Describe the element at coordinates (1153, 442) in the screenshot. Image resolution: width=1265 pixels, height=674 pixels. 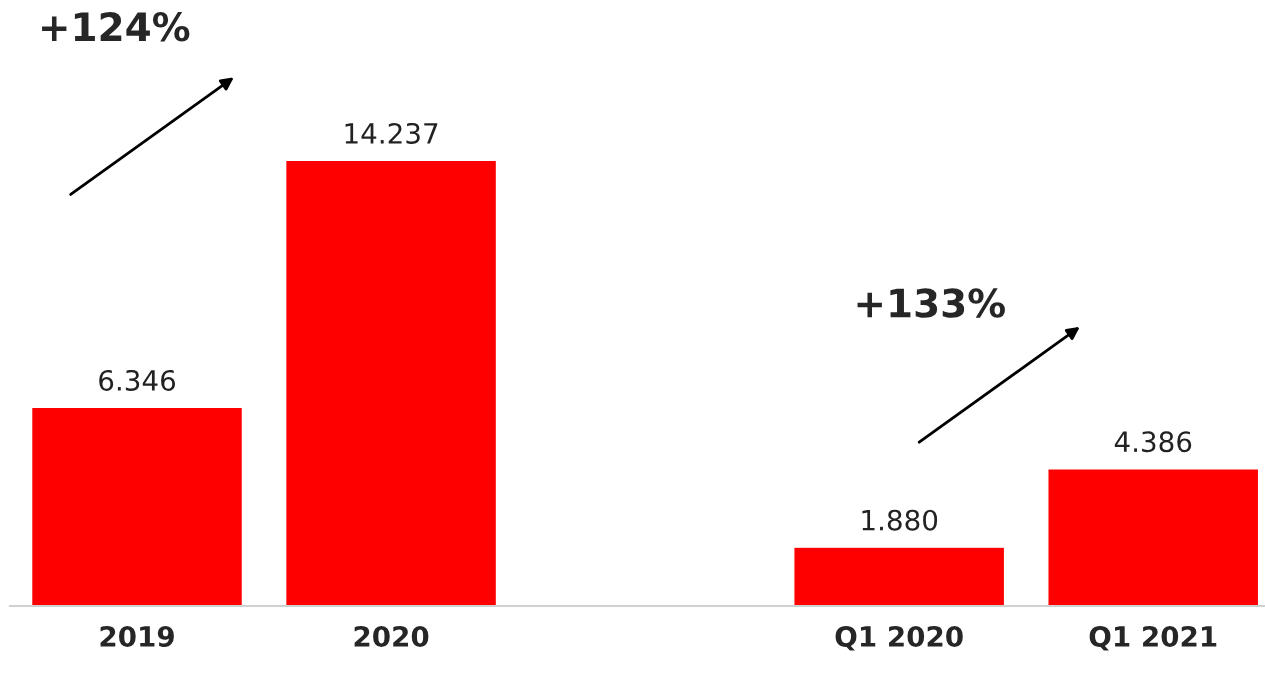
I see `data-label: 4.386` at that location.